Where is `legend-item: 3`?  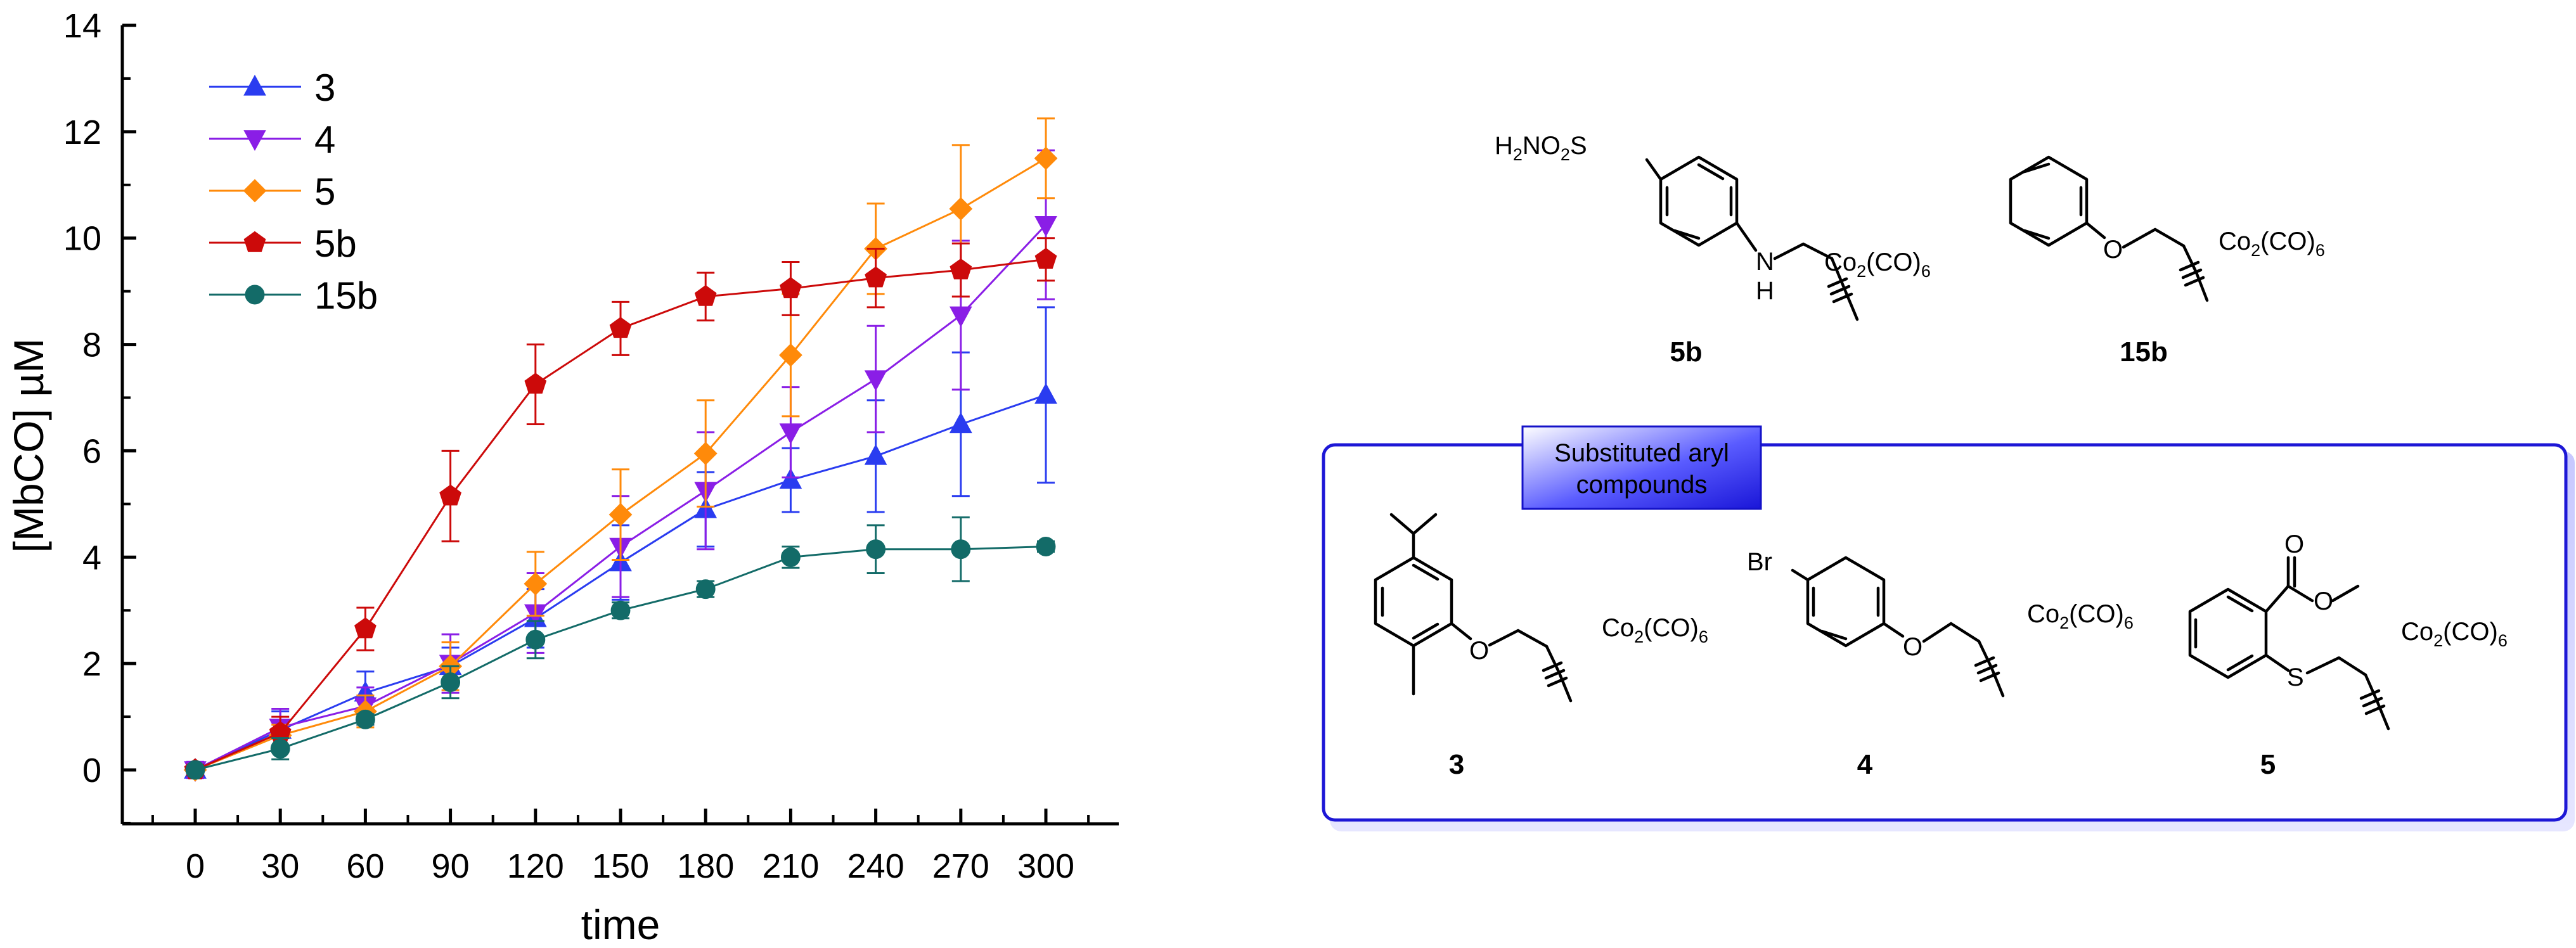 legend-item: 3 is located at coordinates (272, 88).